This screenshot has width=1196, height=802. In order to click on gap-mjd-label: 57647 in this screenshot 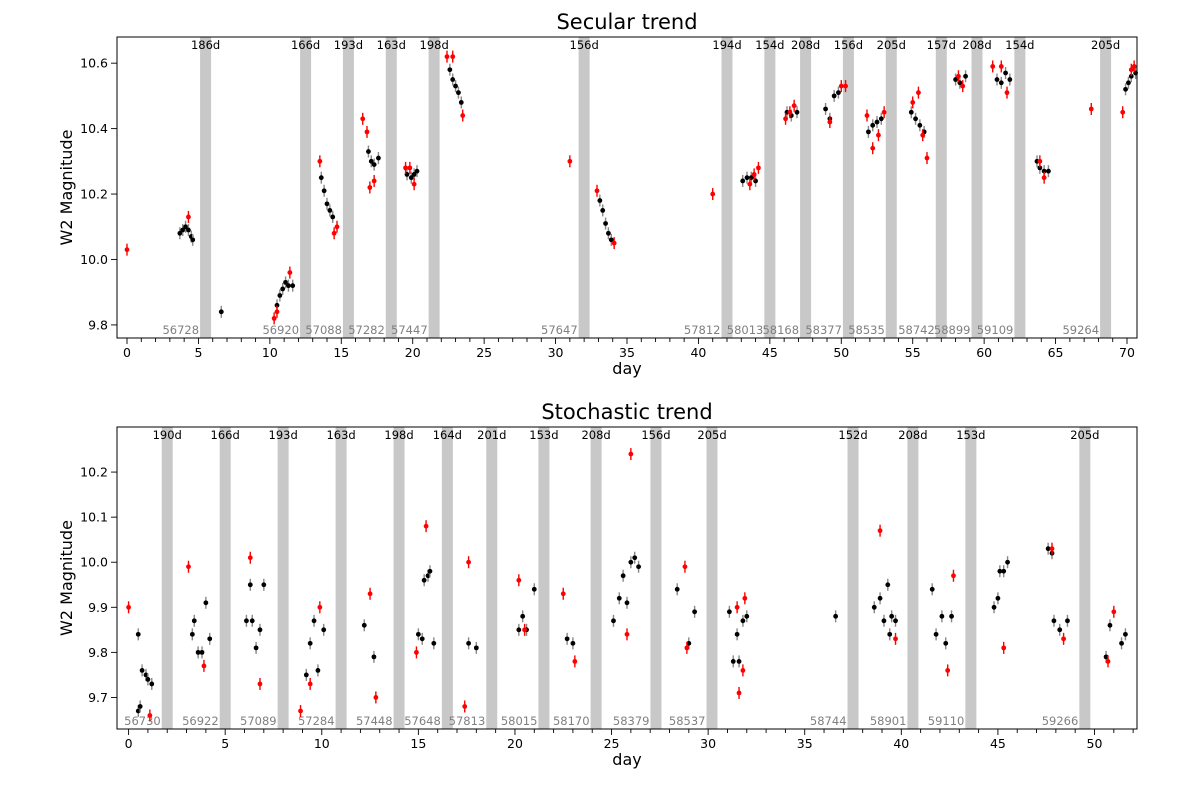, I will do `click(559, 330)`.